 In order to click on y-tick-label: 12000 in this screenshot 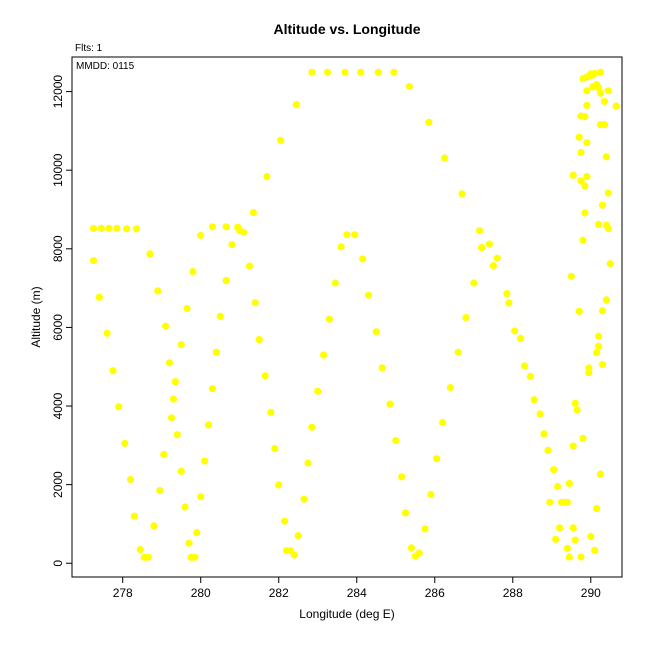, I will do `click(58, 92)`.